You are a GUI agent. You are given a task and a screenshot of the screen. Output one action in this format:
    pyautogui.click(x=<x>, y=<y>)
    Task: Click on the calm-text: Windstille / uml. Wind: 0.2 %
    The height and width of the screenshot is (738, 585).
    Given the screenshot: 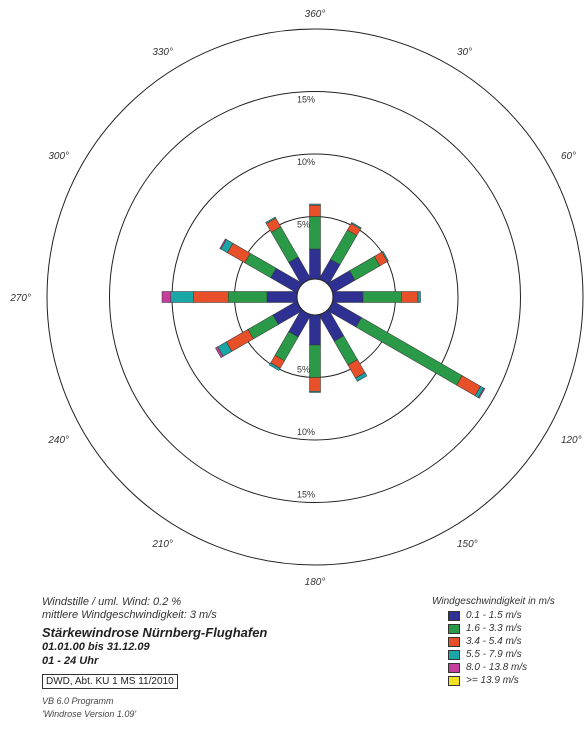 What is the action you would take?
    pyautogui.click(x=112, y=602)
    